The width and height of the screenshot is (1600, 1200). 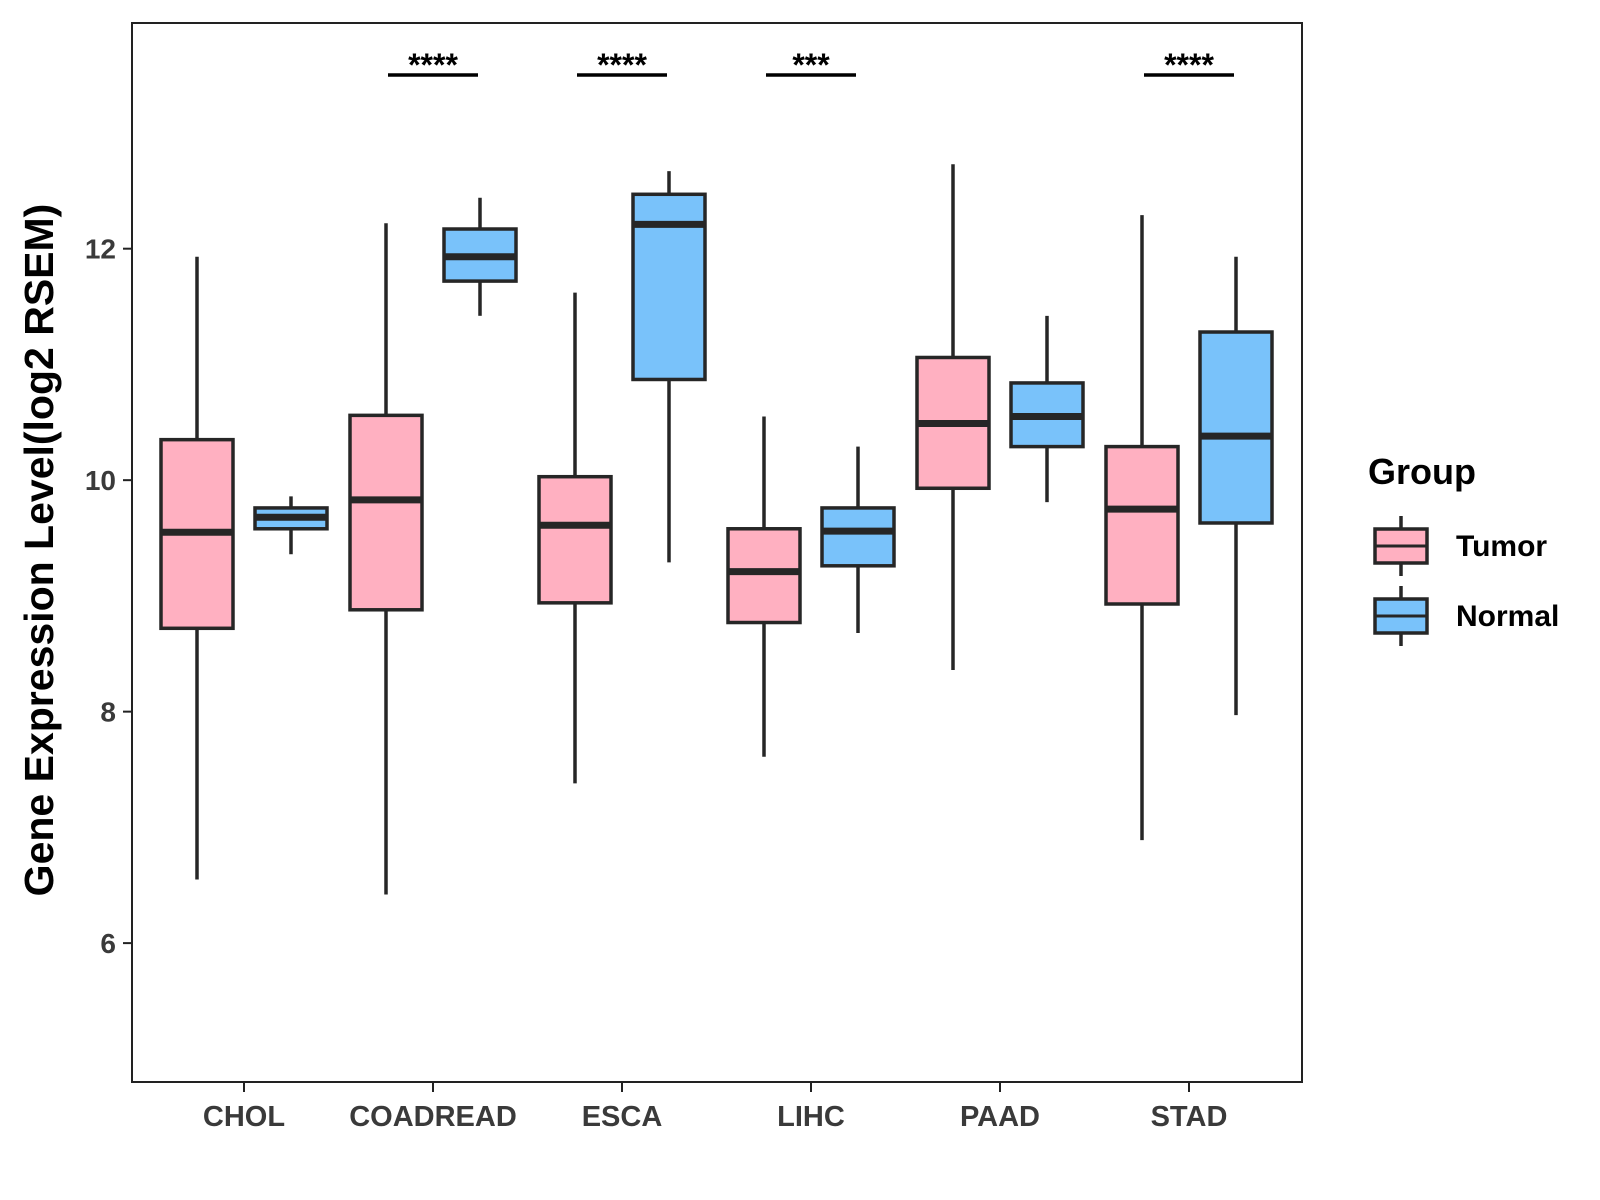 I want to click on box-tumor-coadread, so click(x=386, y=559).